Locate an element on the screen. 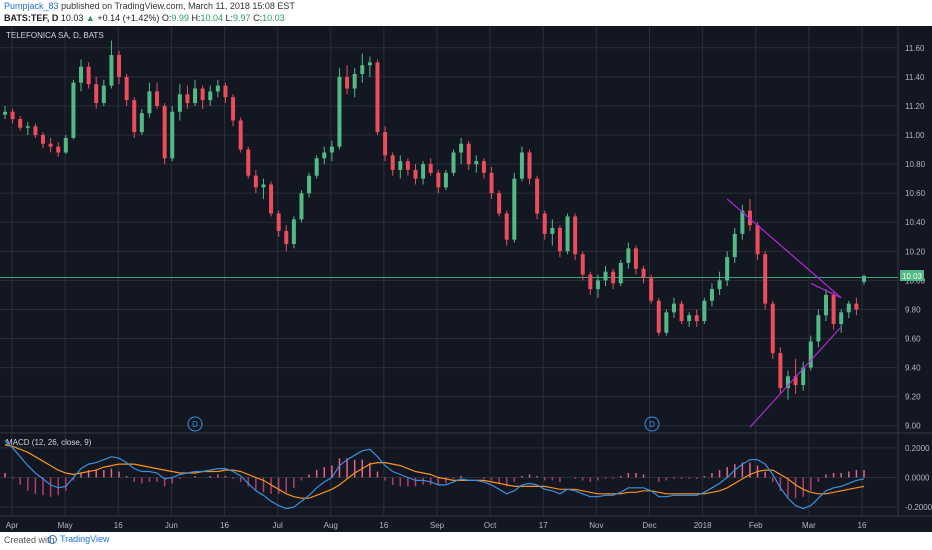  tradingview-link: TradingView is located at coordinates (85, 539).